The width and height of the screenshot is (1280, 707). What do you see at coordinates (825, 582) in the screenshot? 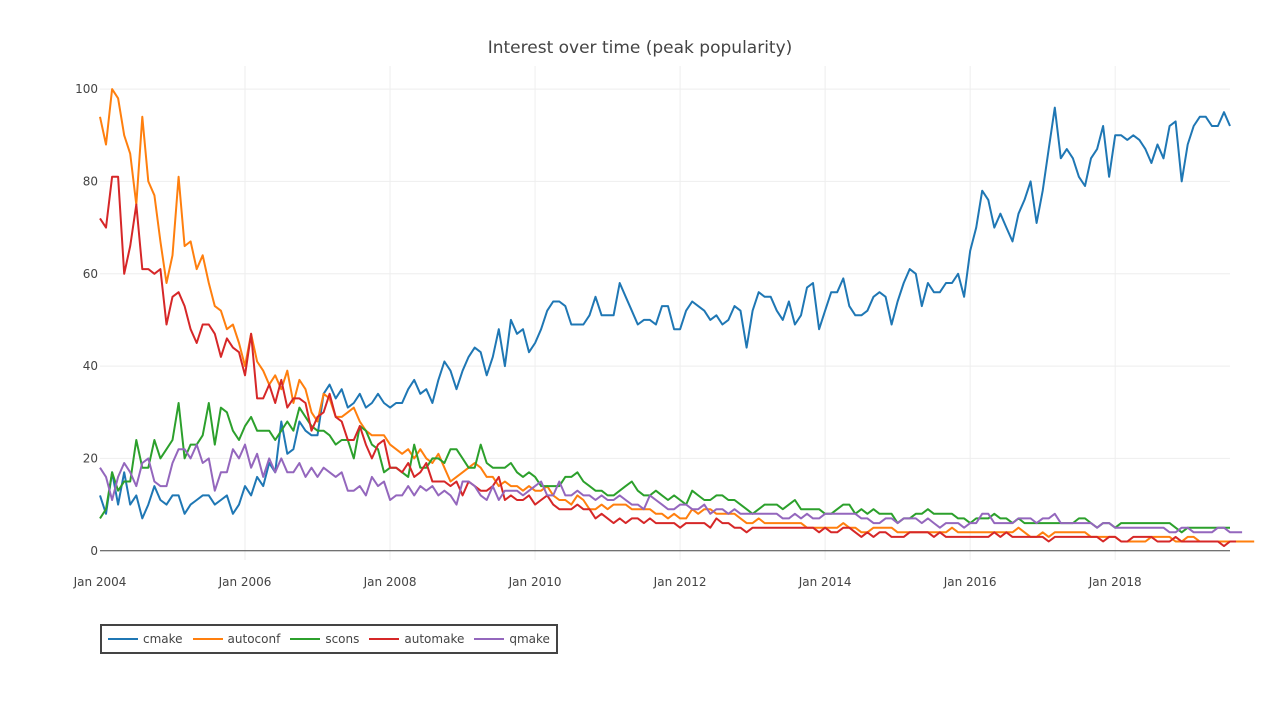
I see `x-tick-label: Jan 2014` at bounding box center [825, 582].